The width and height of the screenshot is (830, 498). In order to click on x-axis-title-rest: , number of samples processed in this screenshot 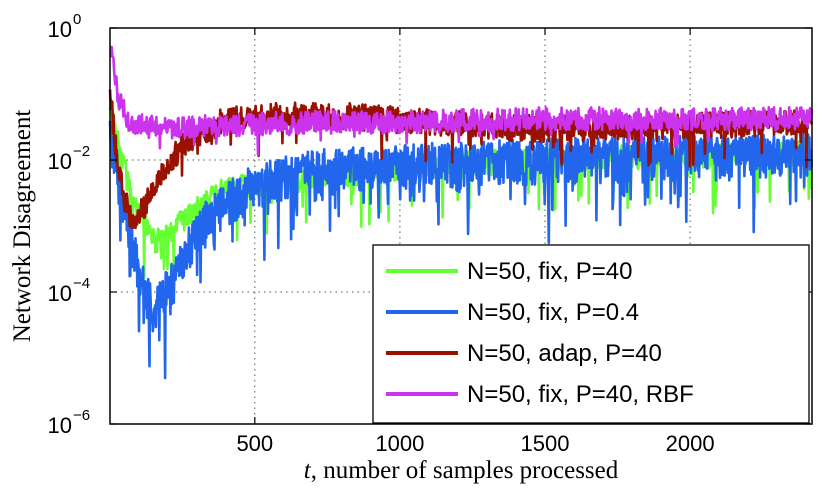, I will do `click(465, 470)`.